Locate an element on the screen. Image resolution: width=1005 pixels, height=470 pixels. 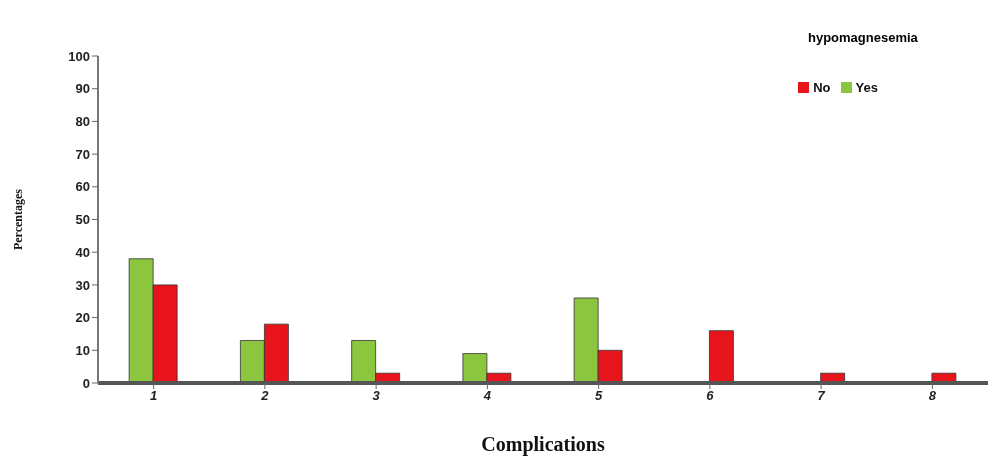
y-tick-label: 20 is located at coordinates (82, 318).